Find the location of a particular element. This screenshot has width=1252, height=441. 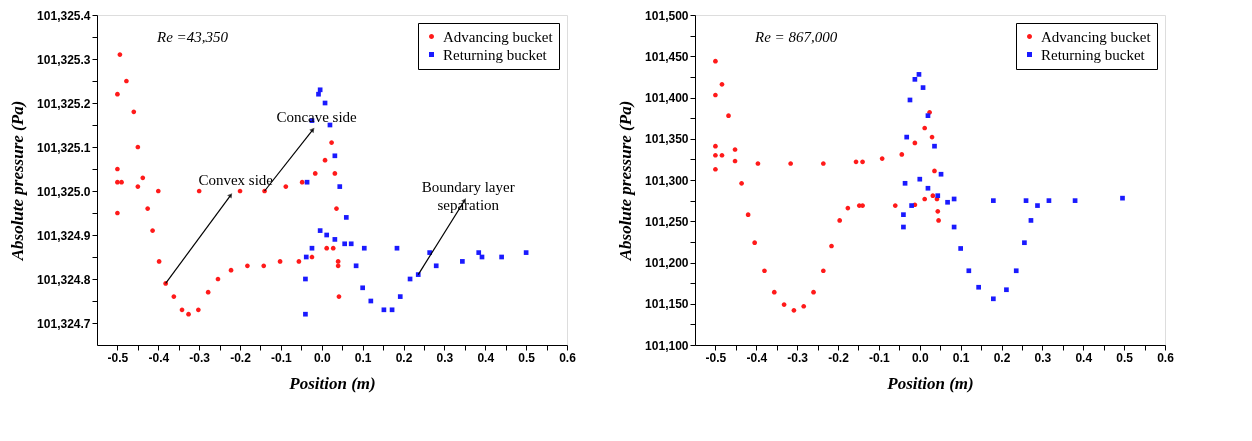

y-tick-label: 101,250 is located at coordinates (667, 221).